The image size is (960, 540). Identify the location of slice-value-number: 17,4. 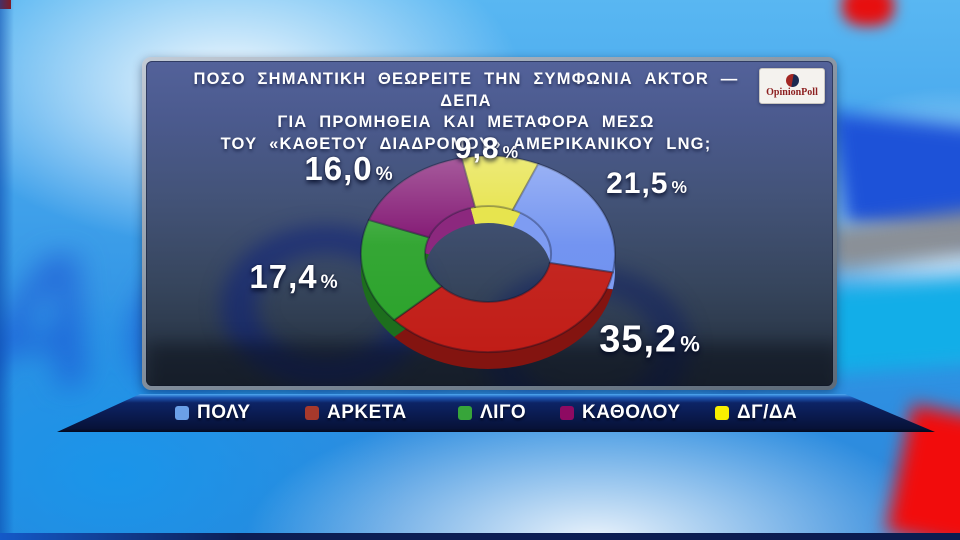
(283, 276).